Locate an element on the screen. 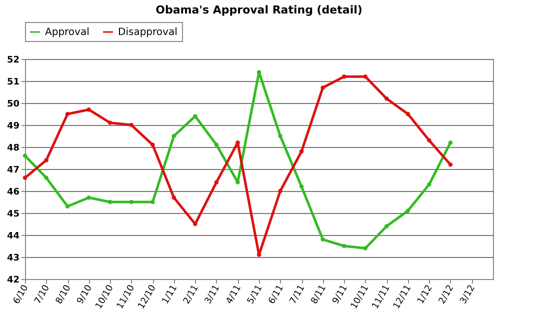 Image resolution: width=540 pixels, height=321 pixels. chart-title: Obama's Approval Rating (detail) is located at coordinates (259, 10).